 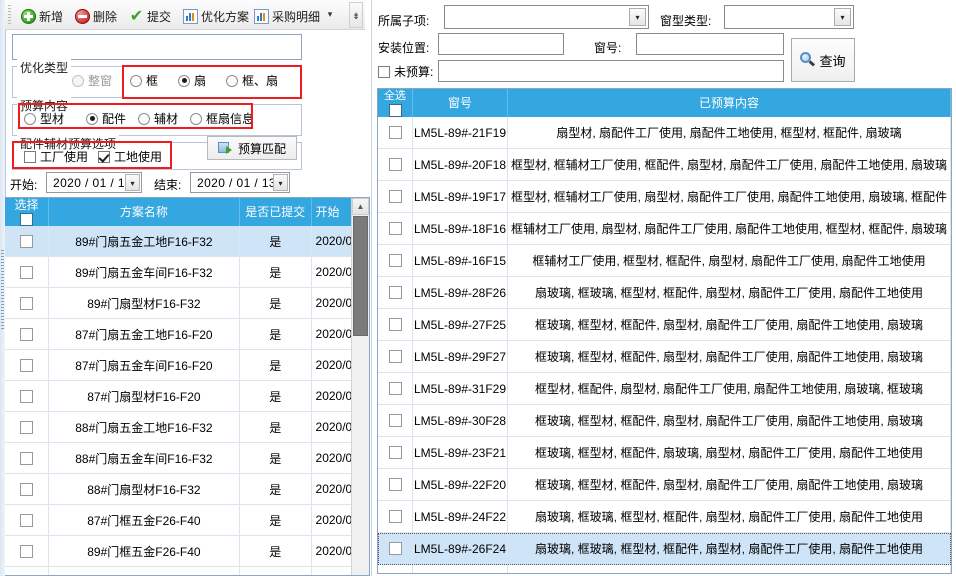 I want to click on table-row: 89#门扇五金工地F16-F32 是 2020/0, so click(x=187, y=241).